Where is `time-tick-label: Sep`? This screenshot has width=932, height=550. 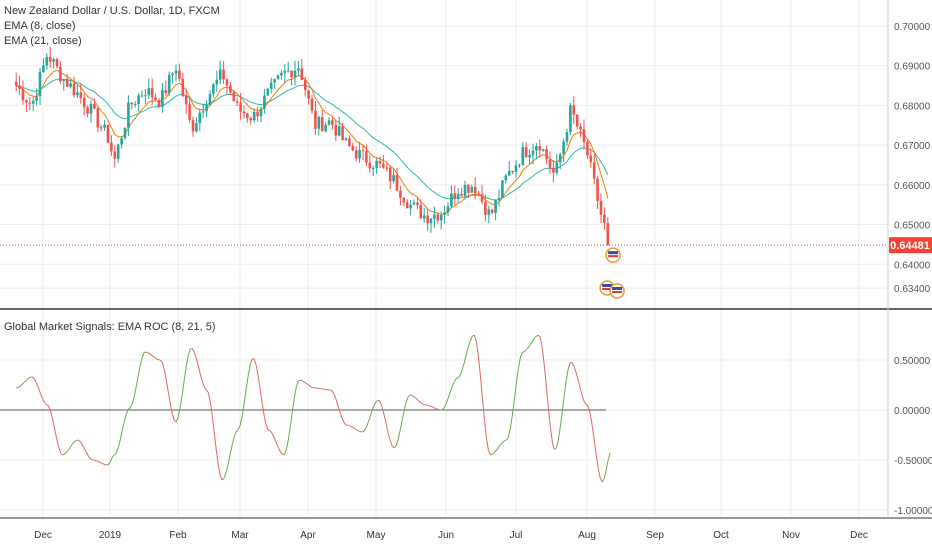 time-tick-label: Sep is located at coordinates (655, 535).